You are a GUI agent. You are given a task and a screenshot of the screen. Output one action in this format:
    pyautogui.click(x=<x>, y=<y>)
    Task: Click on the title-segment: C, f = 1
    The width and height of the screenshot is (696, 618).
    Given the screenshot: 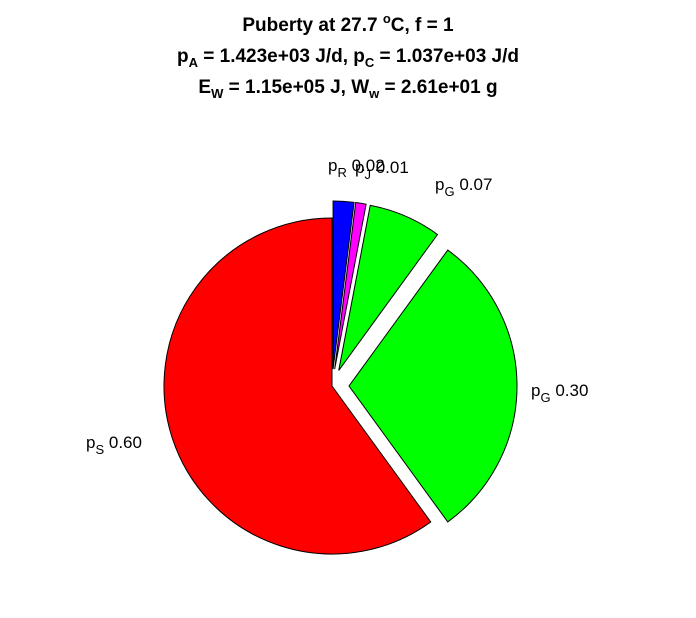 What is the action you would take?
    pyautogui.click(x=422, y=25)
    